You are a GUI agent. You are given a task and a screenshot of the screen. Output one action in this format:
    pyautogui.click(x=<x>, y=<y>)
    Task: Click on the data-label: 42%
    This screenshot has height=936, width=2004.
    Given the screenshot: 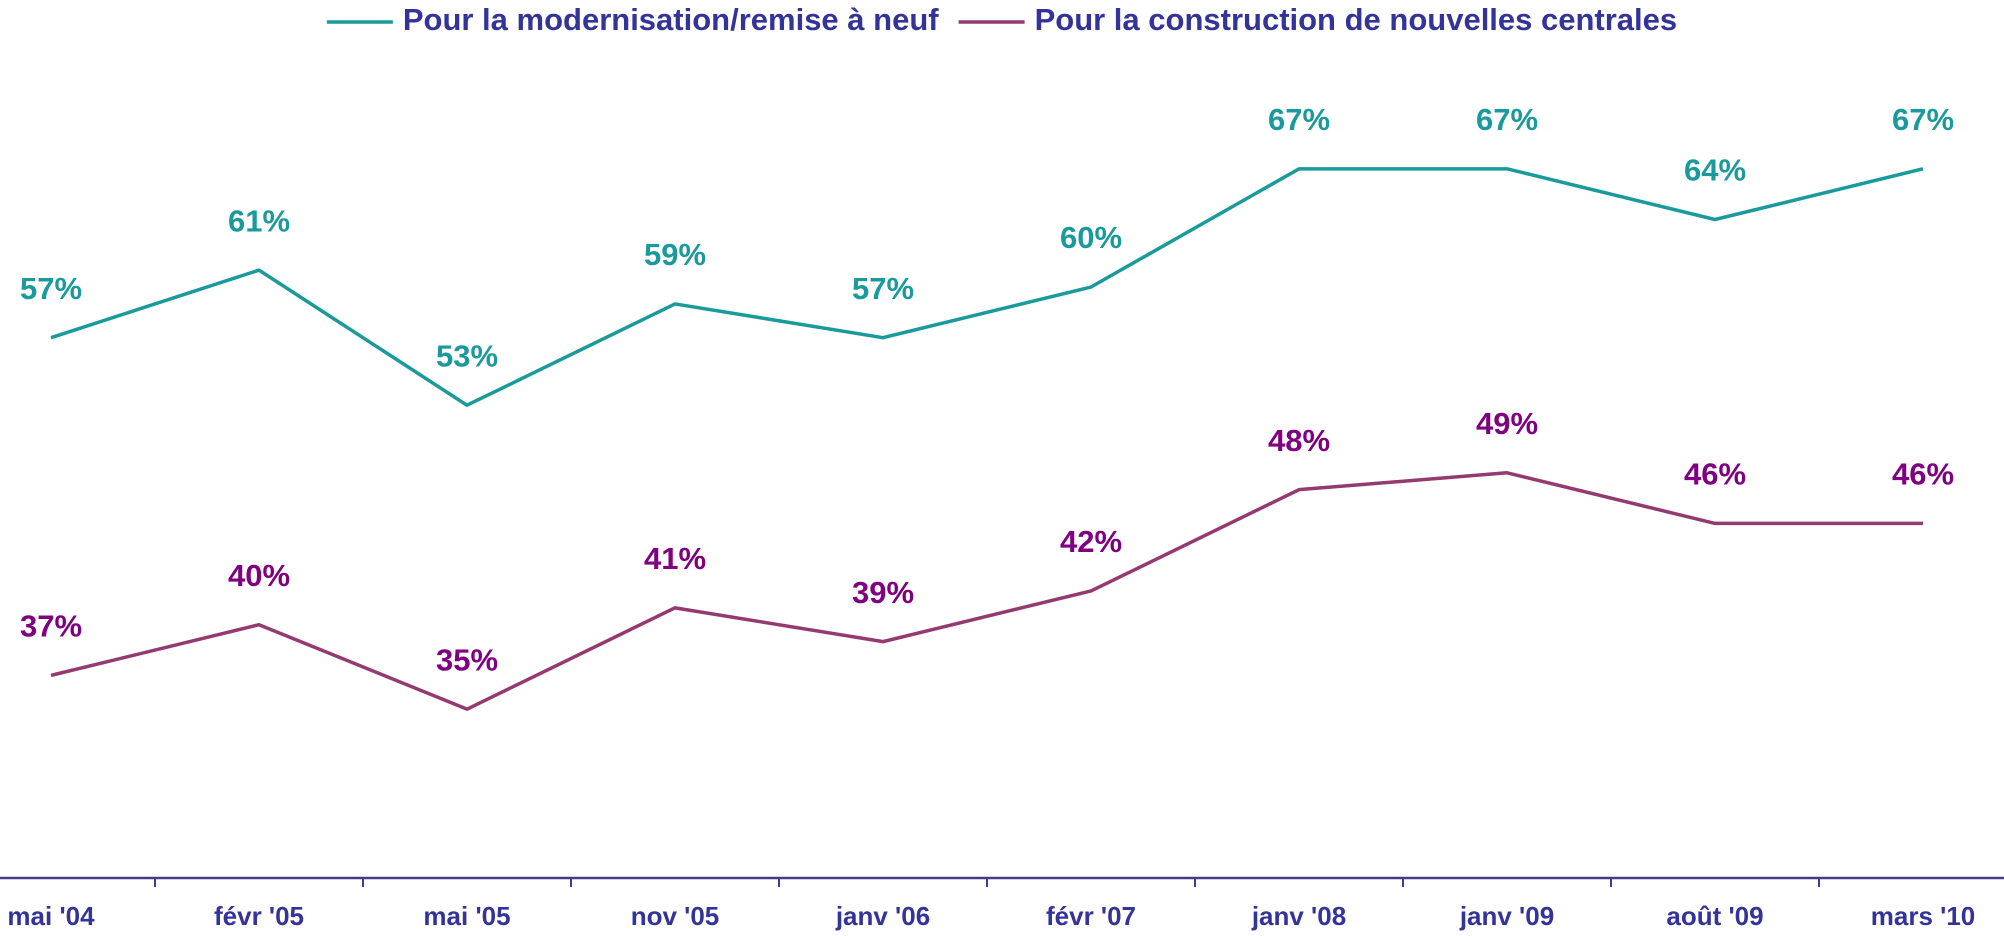 What is the action you would take?
    pyautogui.click(x=1091, y=541)
    